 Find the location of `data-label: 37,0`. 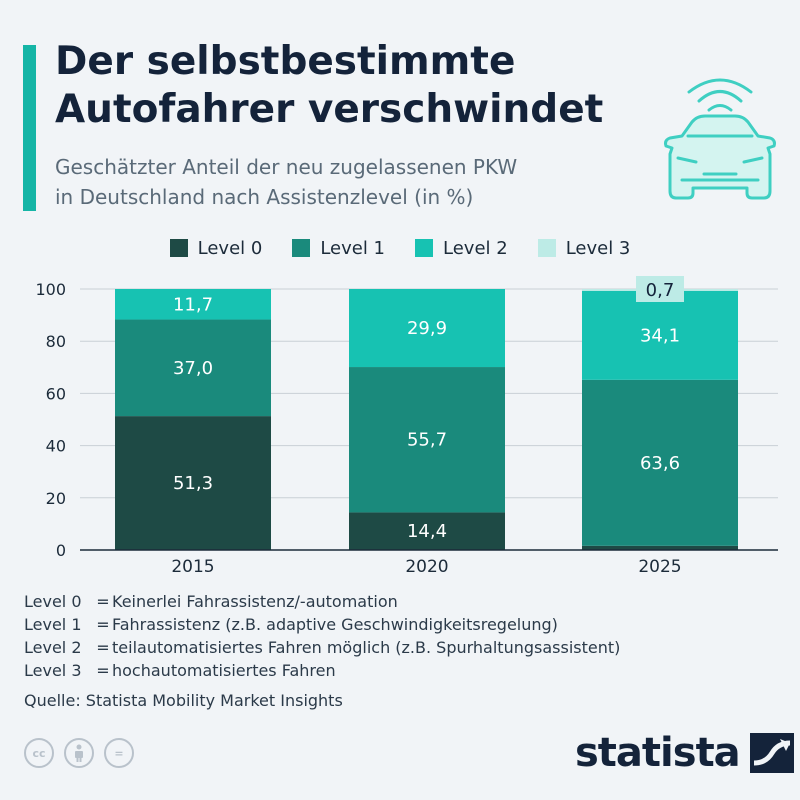

data-label: 37,0 is located at coordinates (193, 368).